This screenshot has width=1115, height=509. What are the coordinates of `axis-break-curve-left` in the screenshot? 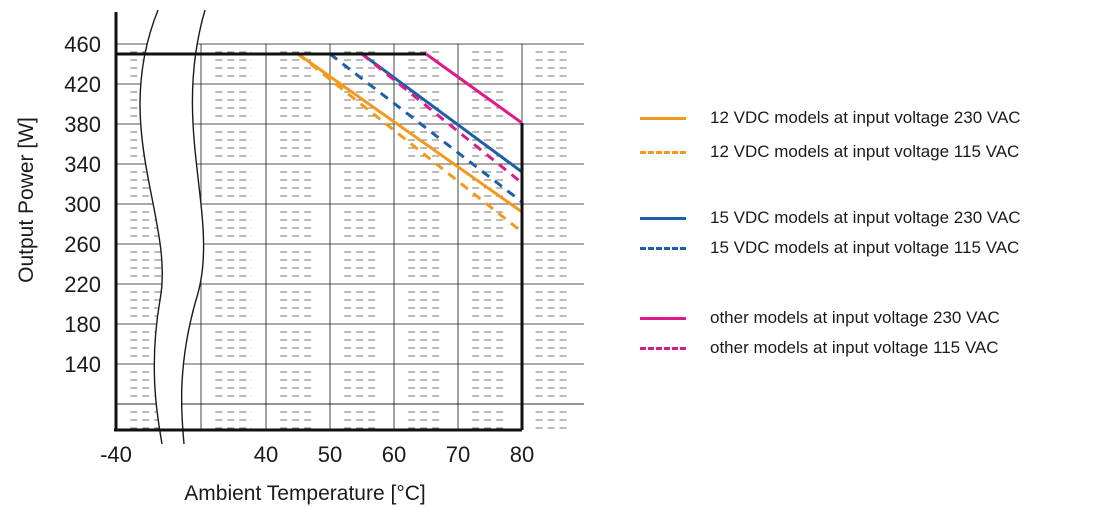 It's located at (151, 227).